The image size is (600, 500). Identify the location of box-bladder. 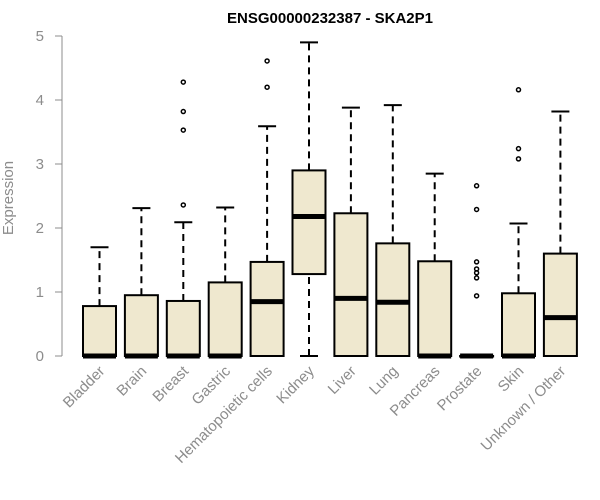
(99, 302).